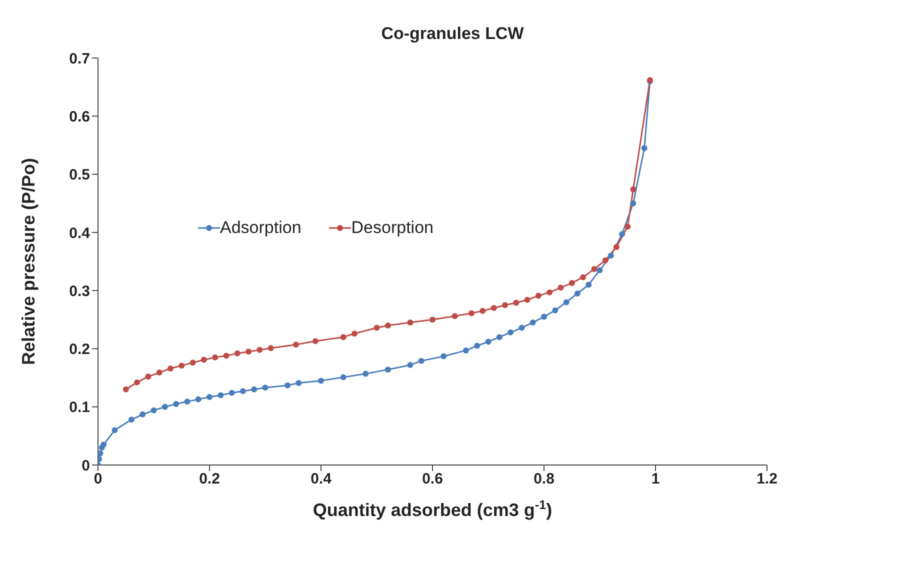 This screenshot has height=568, width=905. I want to click on y-tick-label: 0.6, so click(79, 117).